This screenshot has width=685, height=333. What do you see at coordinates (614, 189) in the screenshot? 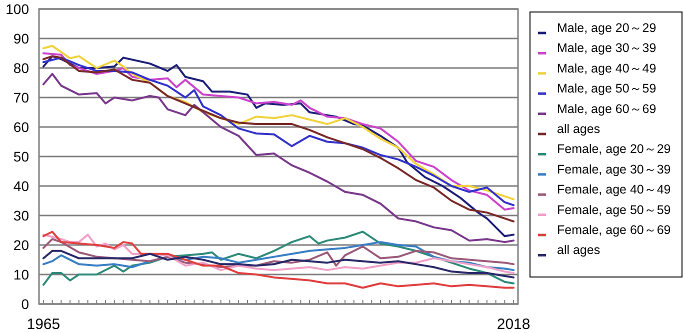
I see `legend-label: Female, age 40～49` at bounding box center [614, 189].